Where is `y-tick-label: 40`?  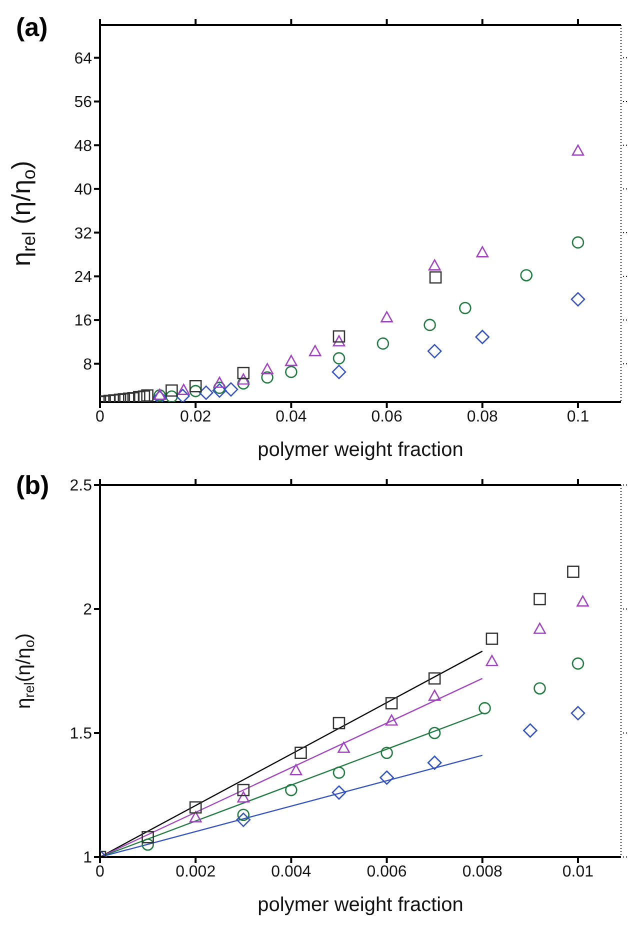 y-tick-label: 40 is located at coordinates (83, 190).